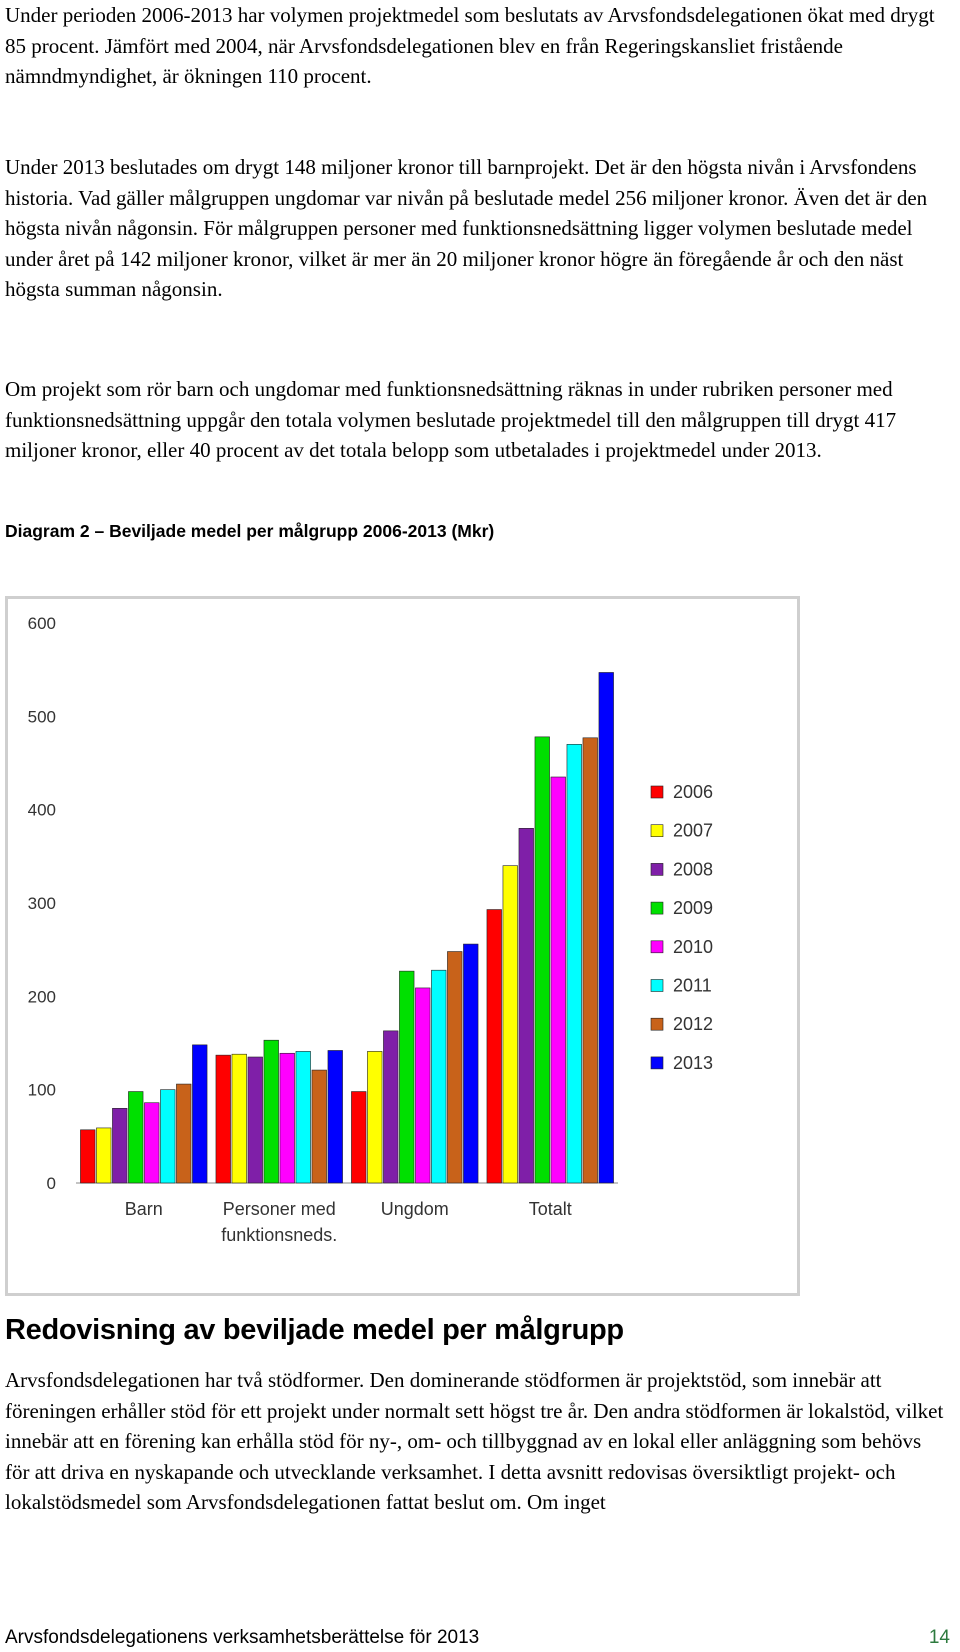  Describe the element at coordinates (526, 1006) in the screenshot. I see `bar-2008-cat3` at that location.